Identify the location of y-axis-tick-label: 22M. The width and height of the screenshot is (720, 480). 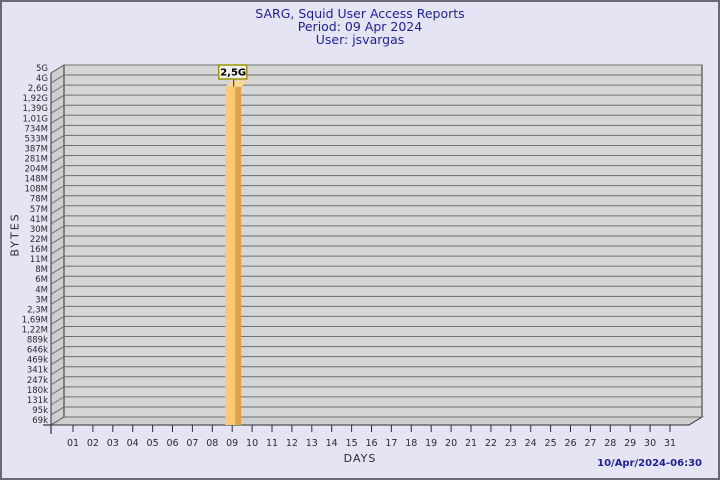
(39, 240).